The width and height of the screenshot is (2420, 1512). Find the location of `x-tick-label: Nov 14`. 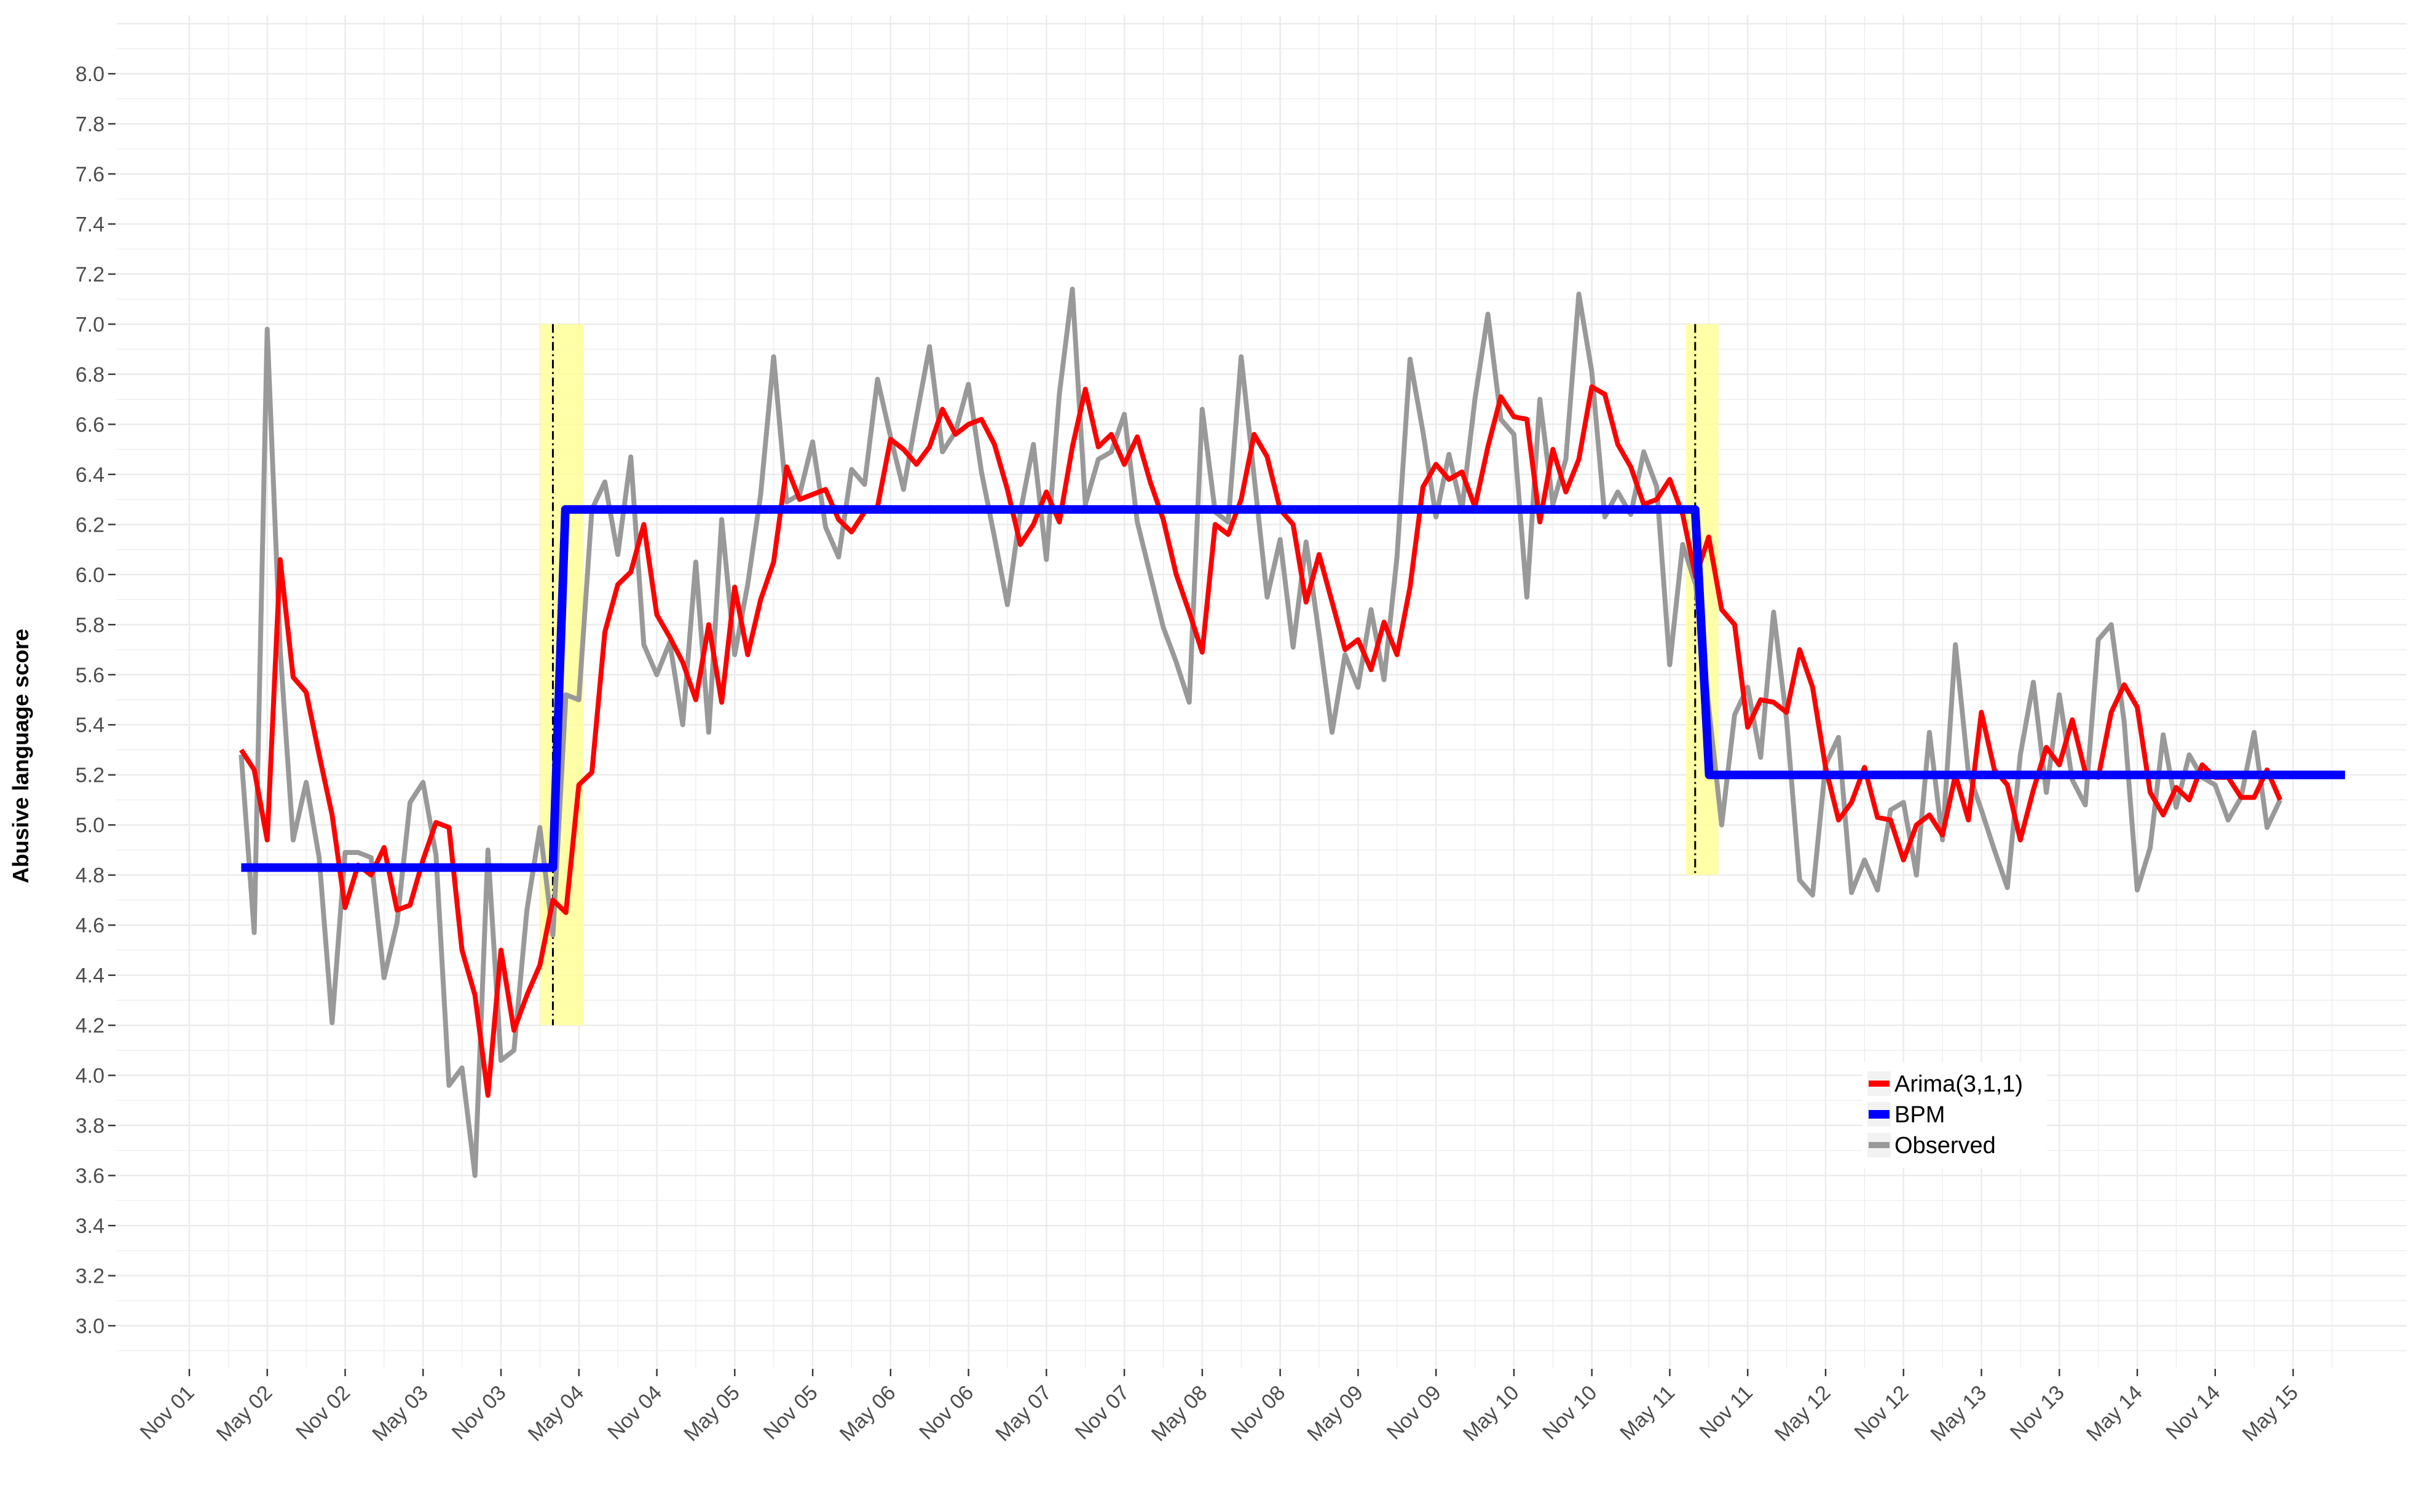

x-tick-label: Nov 14 is located at coordinates (2193, 1412).